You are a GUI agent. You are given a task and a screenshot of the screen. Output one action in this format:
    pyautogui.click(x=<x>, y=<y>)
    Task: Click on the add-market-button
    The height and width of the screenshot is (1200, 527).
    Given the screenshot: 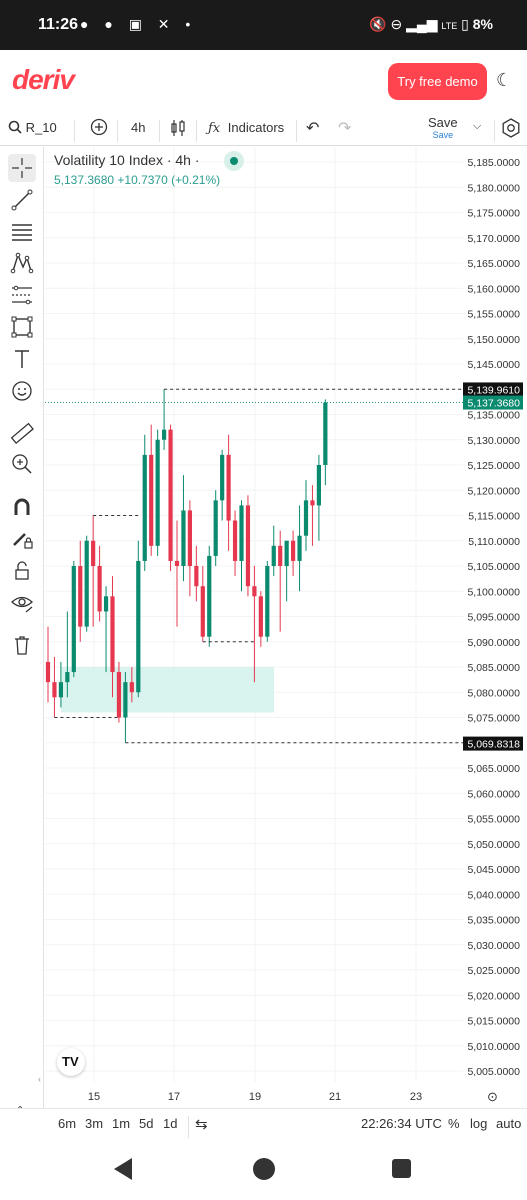 What is the action you would take?
    pyautogui.click(x=99, y=128)
    